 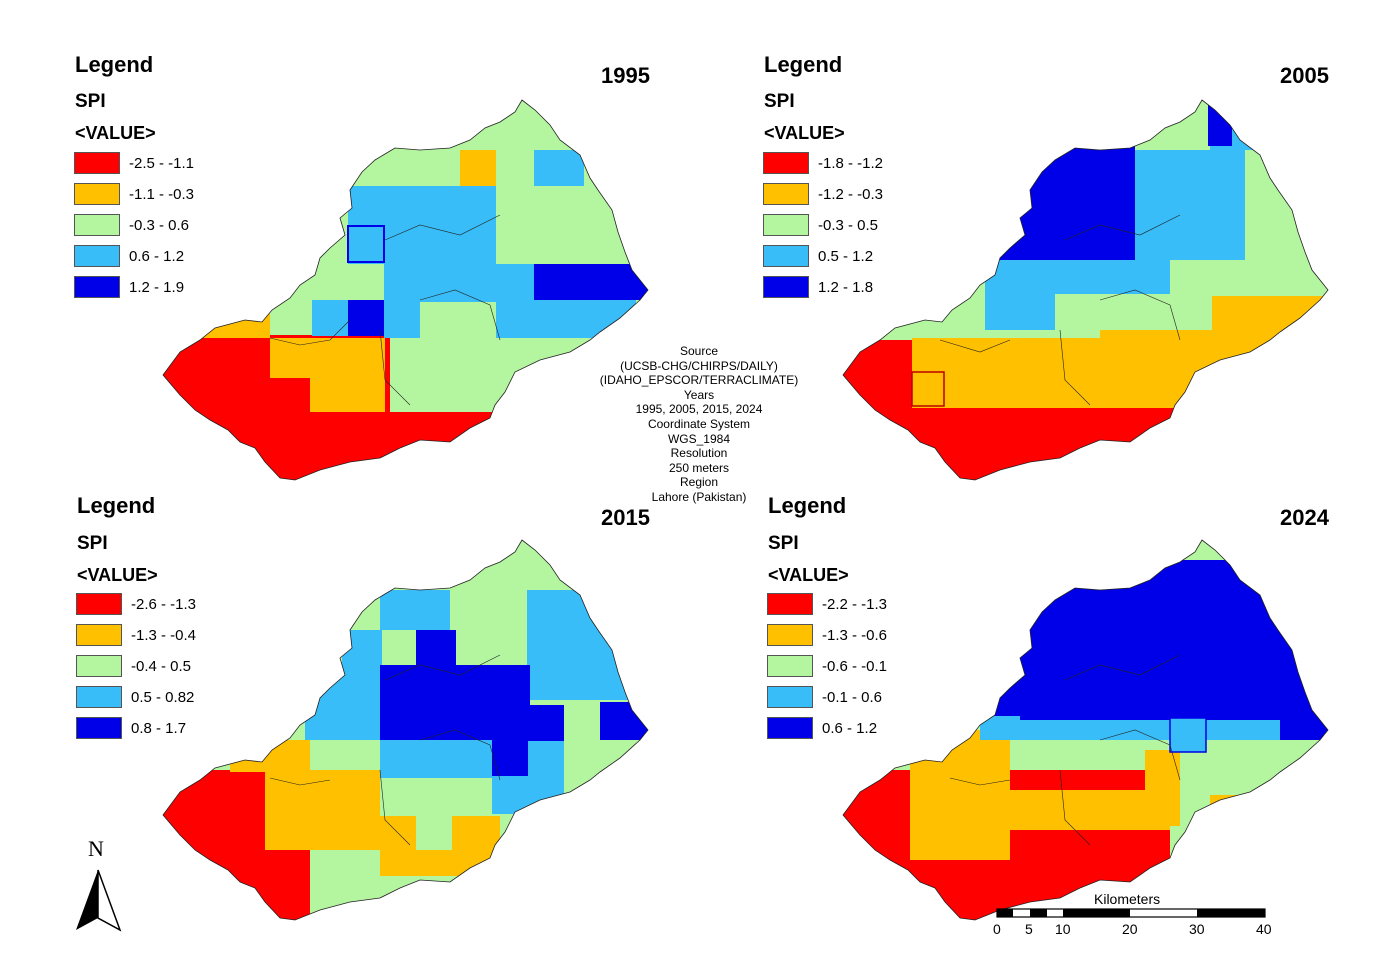 I want to click on map-year-title: 2005, so click(x=1304, y=75).